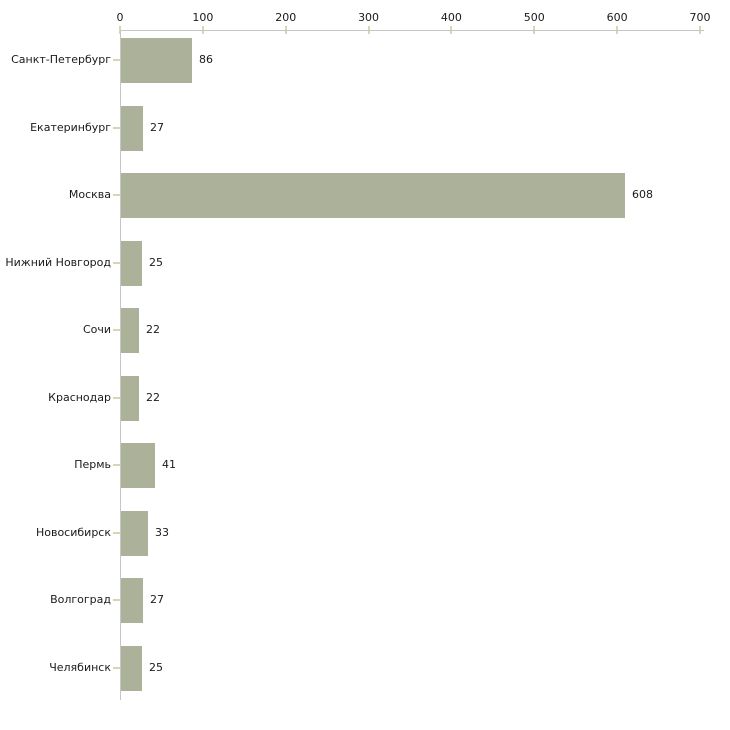  Describe the element at coordinates (80, 667) in the screenshot. I see `category-label: Челябинск` at that location.